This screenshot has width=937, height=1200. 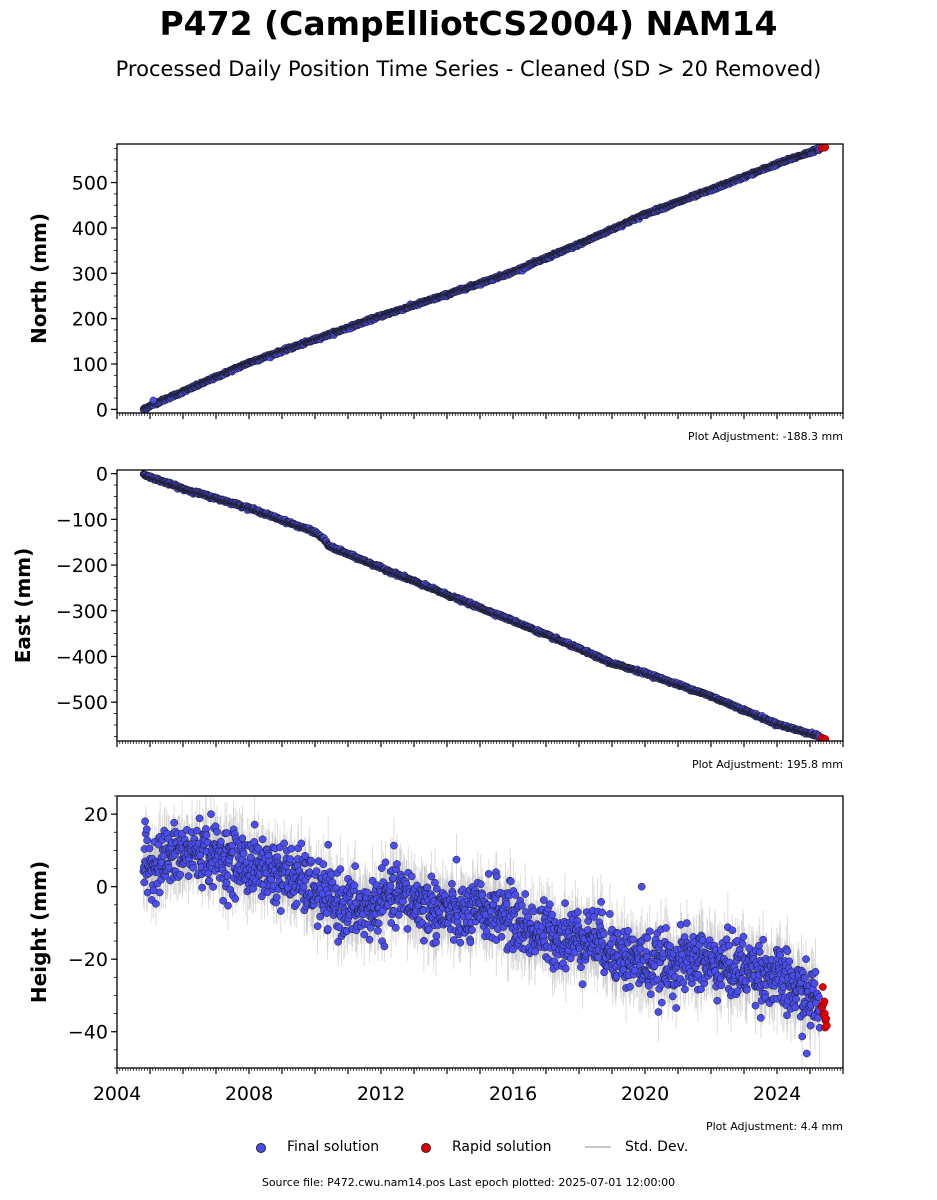 I want to click on y-tick-label: −200, so click(x=82, y=566).